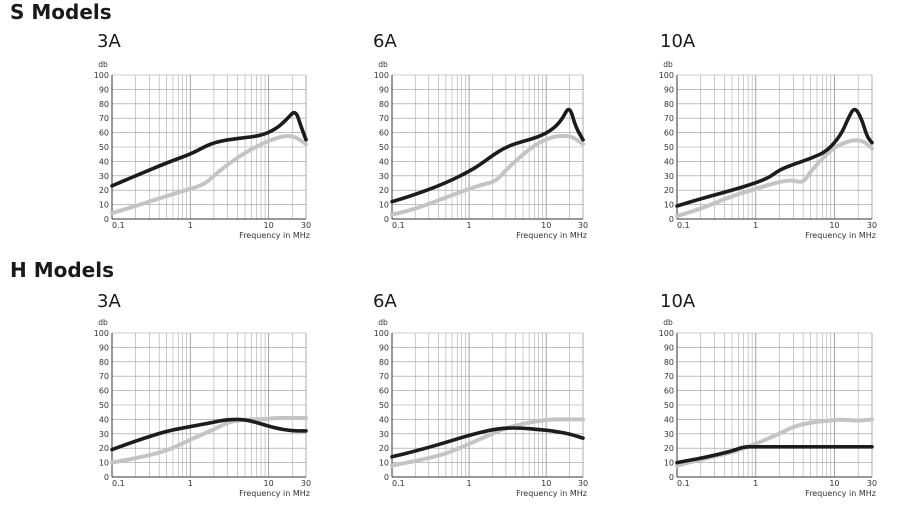 Image resolution: width=901 pixels, height=506 pixels. I want to click on chart-title-s-6a: 6A, so click(385, 41).